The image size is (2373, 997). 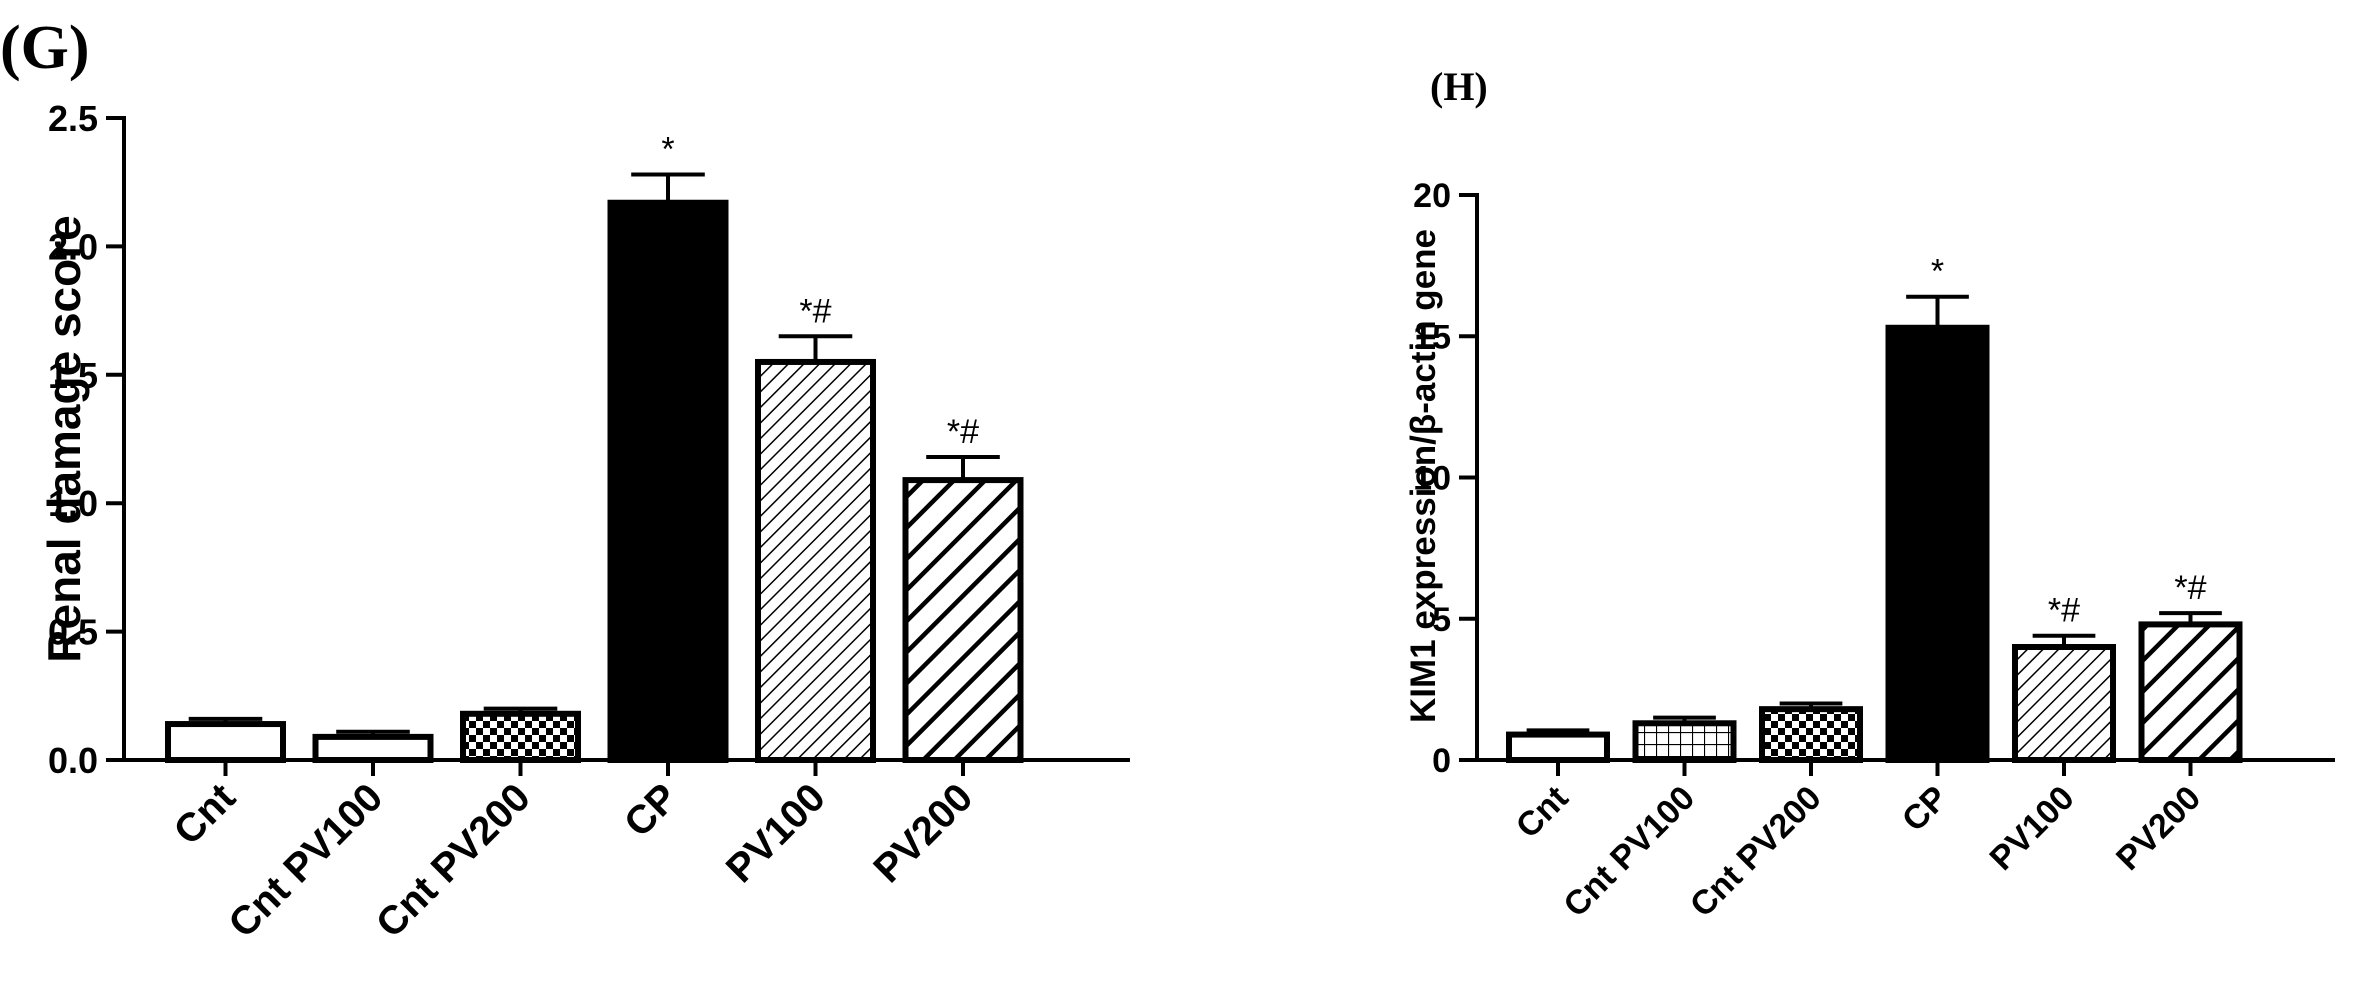 I want to click on y-tick-label: 0.5, so click(x=73, y=632).